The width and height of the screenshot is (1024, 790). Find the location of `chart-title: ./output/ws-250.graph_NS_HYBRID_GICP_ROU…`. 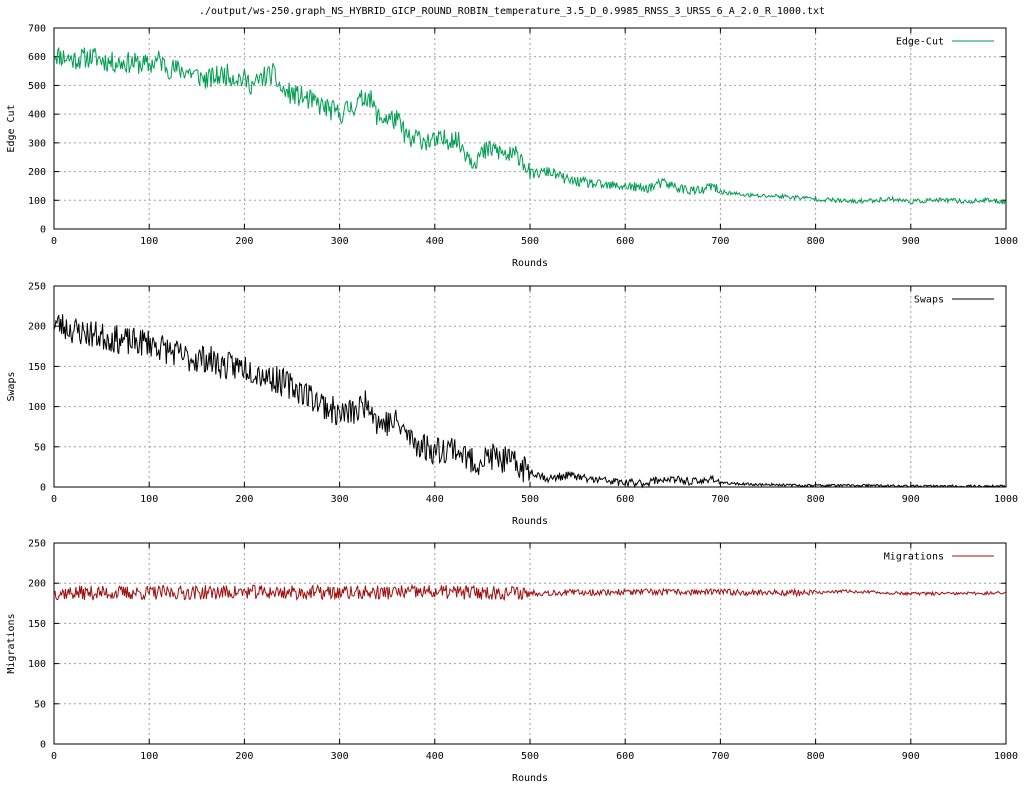

chart-title: ./output/ws-250.graph_NS_HYBRID_GICP_ROU… is located at coordinates (512, 11).